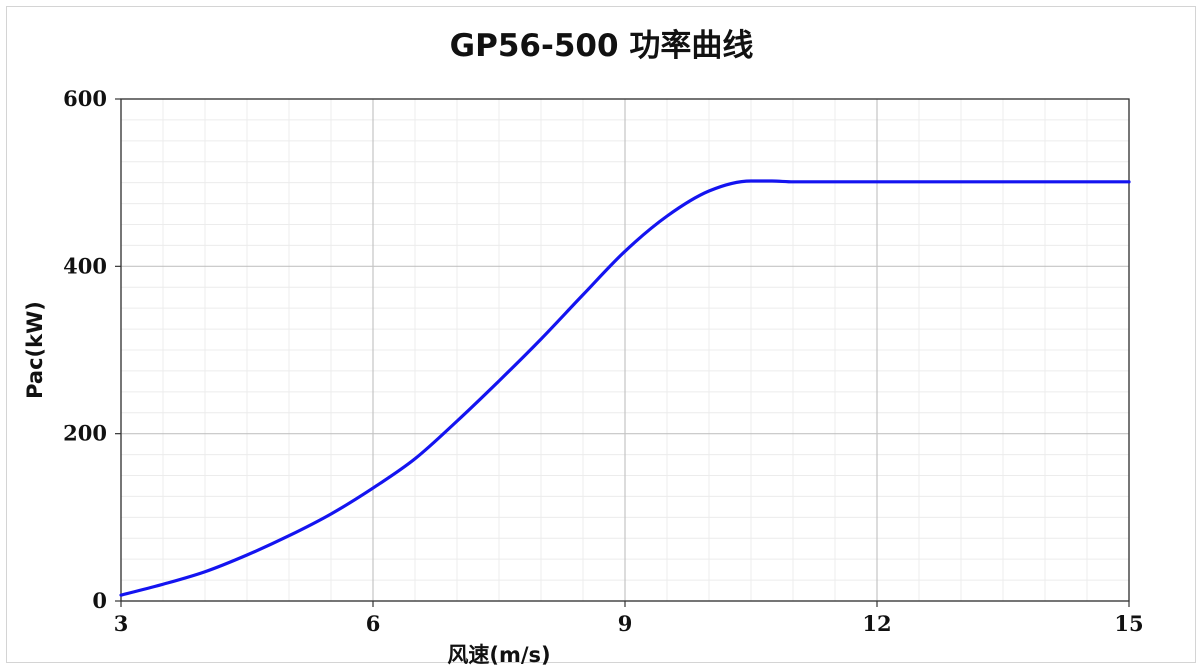  I want to click on y-tick-label: 600, so click(85, 98).